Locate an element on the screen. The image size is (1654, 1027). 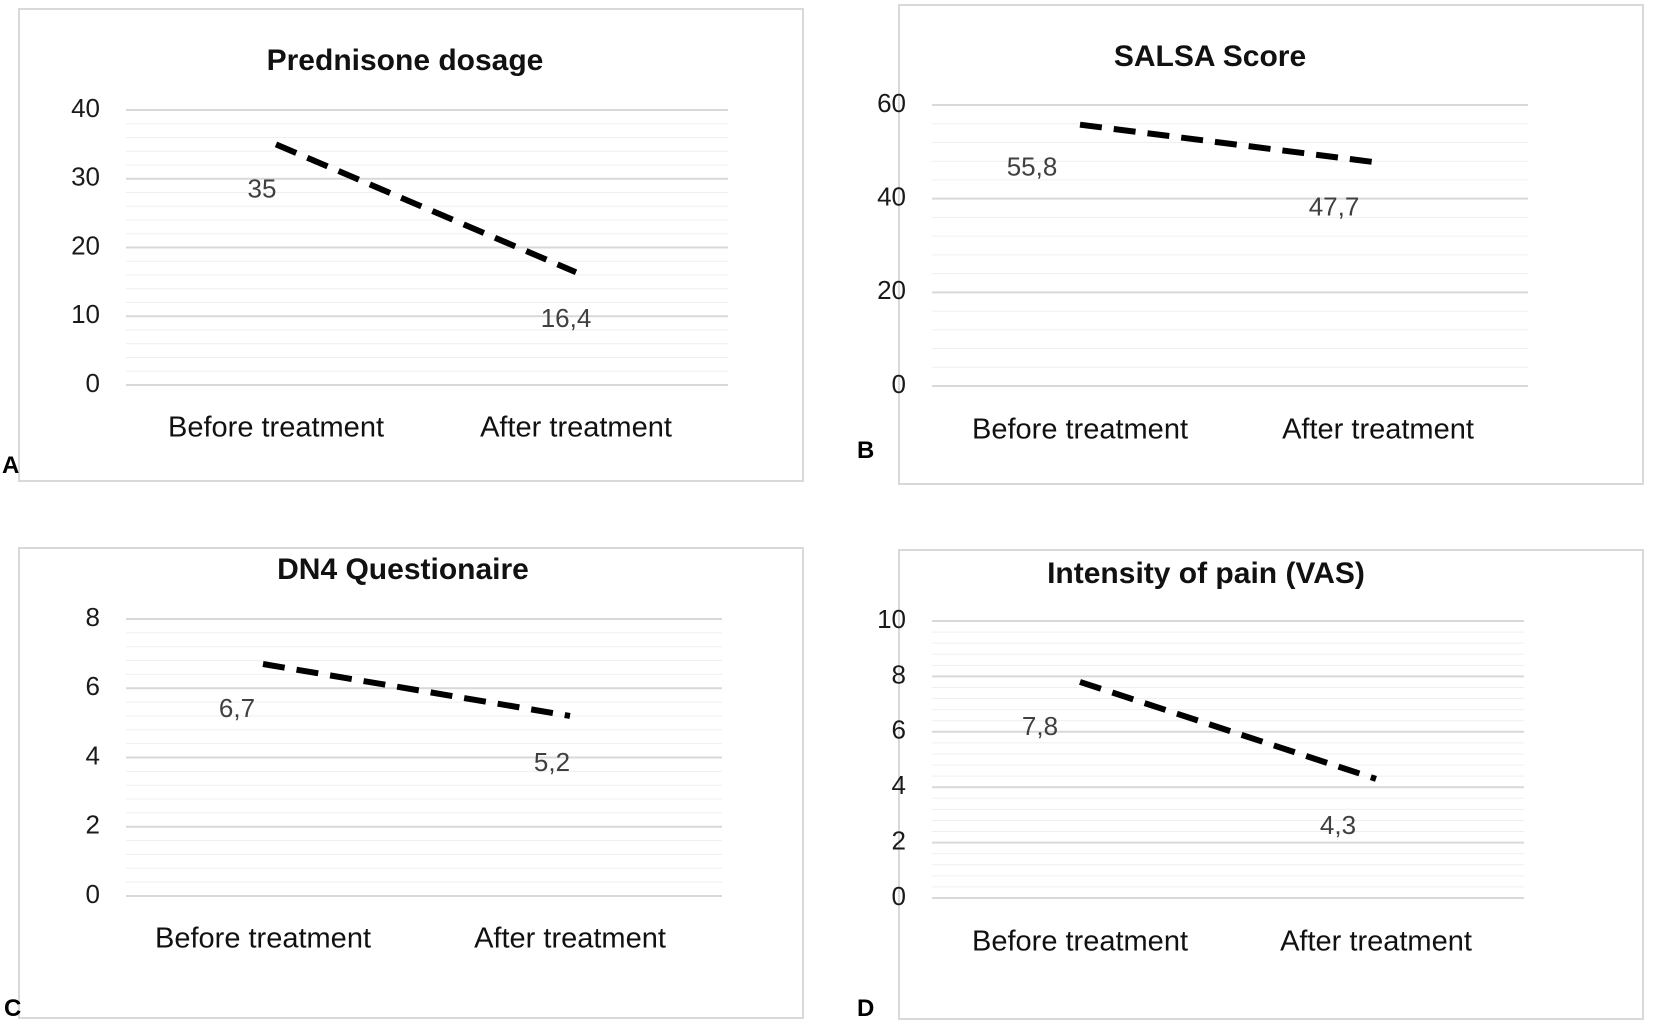
data-label: 55,8 is located at coordinates (1032, 167).